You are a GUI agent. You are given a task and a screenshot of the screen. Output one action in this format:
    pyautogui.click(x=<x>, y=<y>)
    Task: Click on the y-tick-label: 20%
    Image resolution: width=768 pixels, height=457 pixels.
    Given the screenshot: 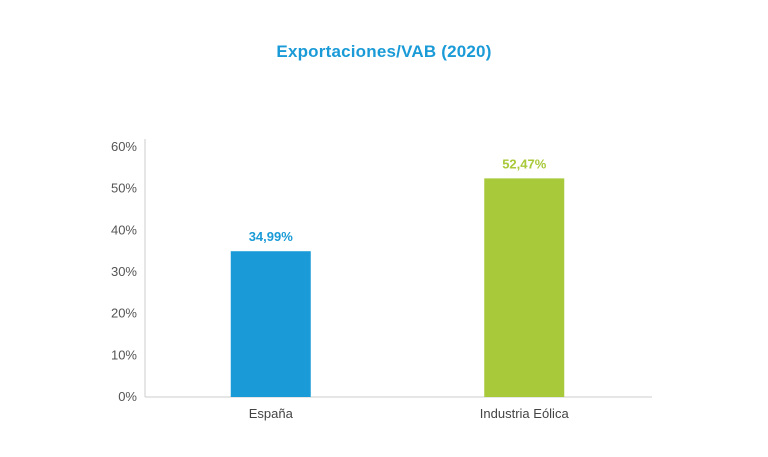 What is the action you would take?
    pyautogui.click(x=124, y=313)
    